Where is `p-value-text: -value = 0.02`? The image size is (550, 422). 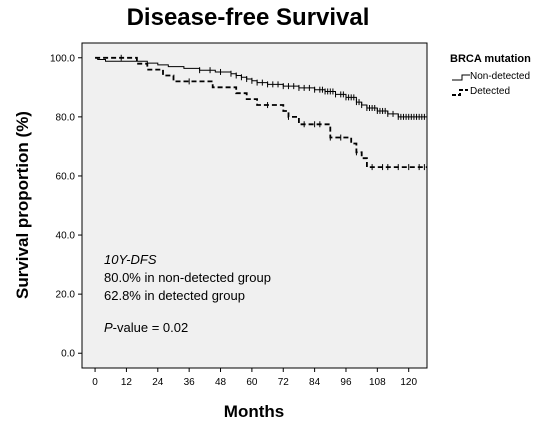
p-value-text: -value = 0.02 is located at coordinates (151, 327).